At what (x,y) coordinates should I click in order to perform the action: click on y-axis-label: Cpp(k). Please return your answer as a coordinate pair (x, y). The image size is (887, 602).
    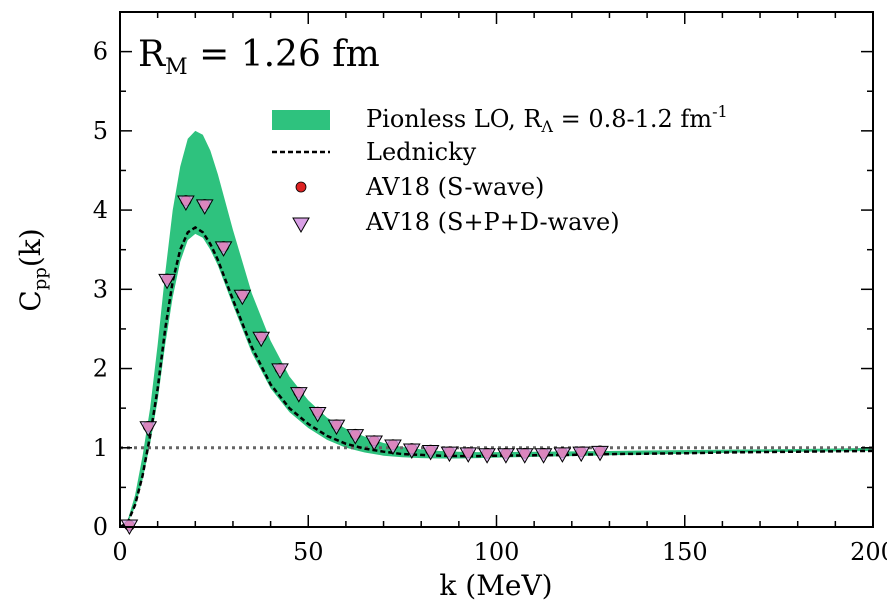
    Looking at the image, I should click on (32, 269).